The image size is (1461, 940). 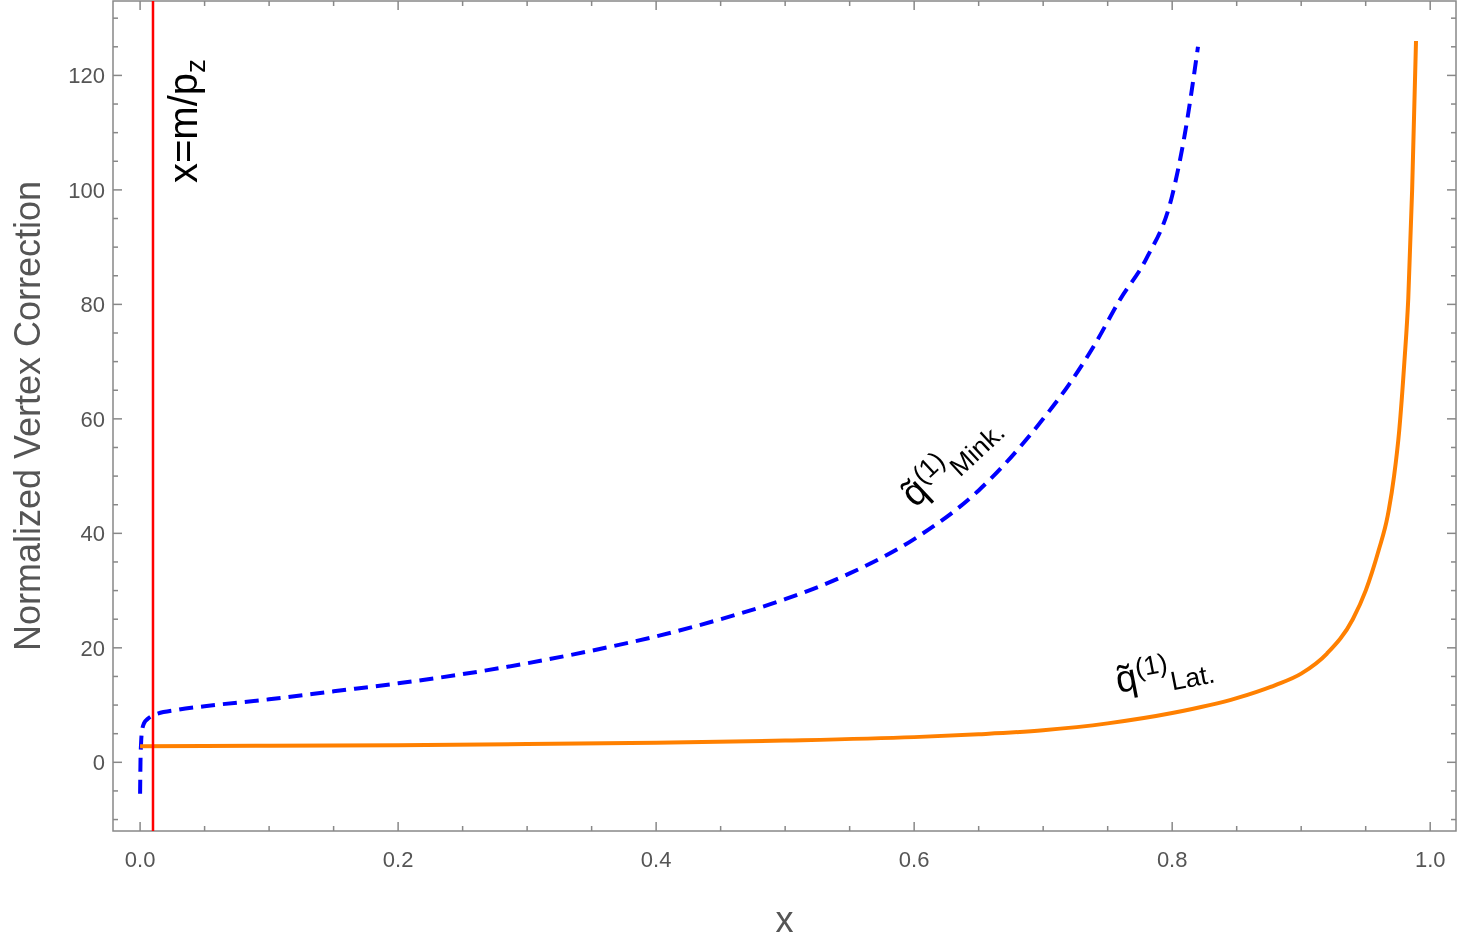 I want to click on x-tick-label: 0.4, so click(x=656, y=859).